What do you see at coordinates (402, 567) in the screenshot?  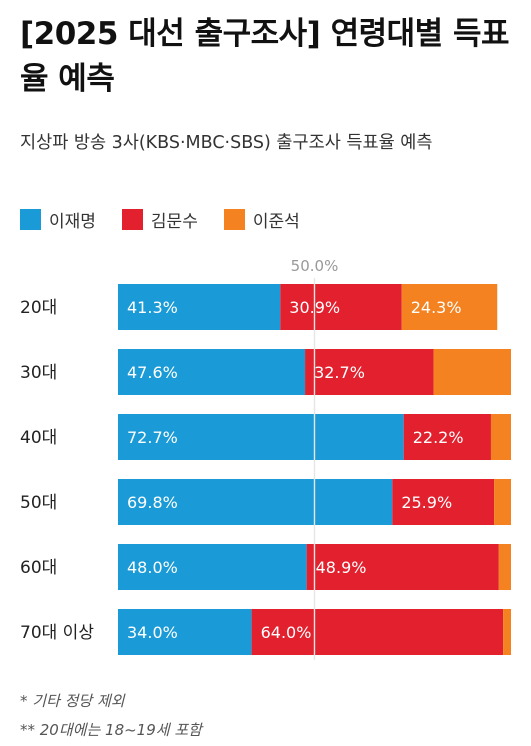 I see `bar-segment-s2-row5` at bounding box center [402, 567].